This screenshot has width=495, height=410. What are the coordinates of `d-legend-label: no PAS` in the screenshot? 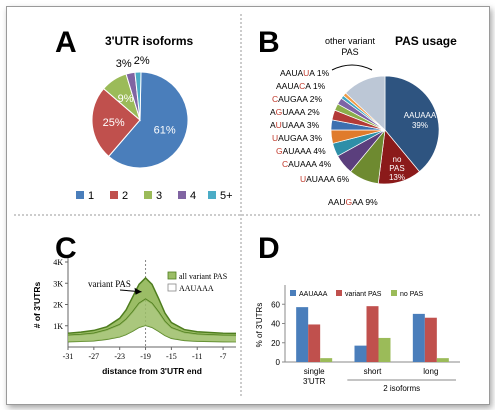 It's located at (412, 294).